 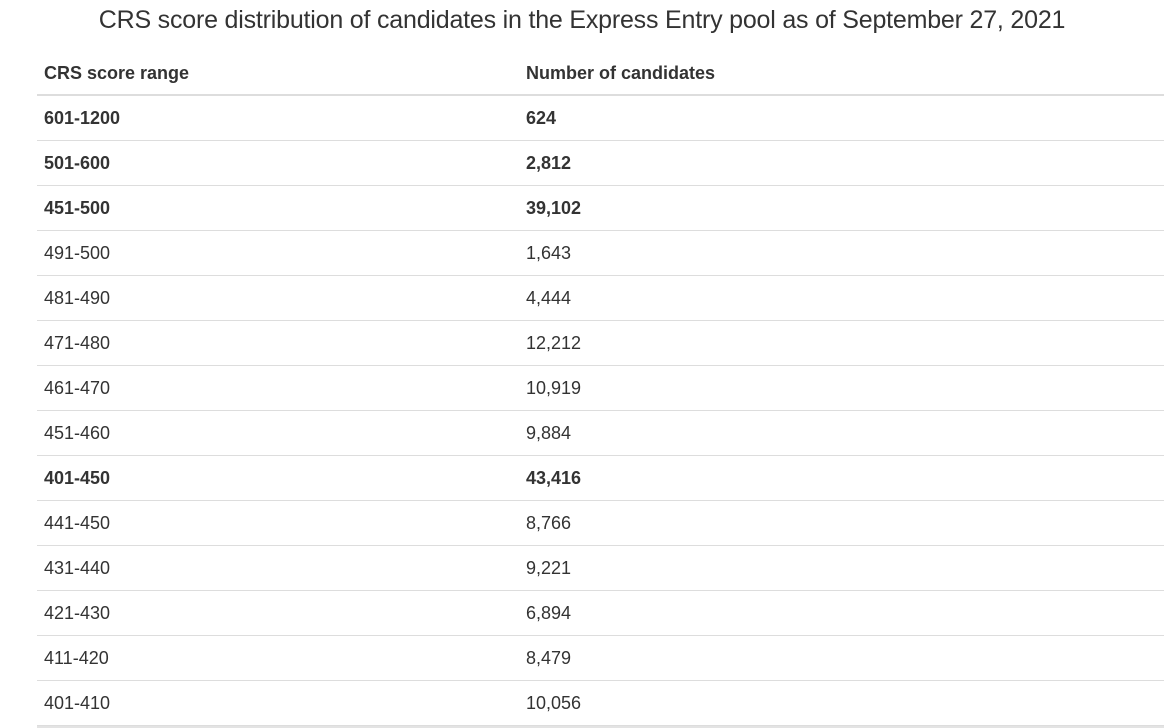 I want to click on candidate-count-cell: 9,884, so click(x=549, y=433).